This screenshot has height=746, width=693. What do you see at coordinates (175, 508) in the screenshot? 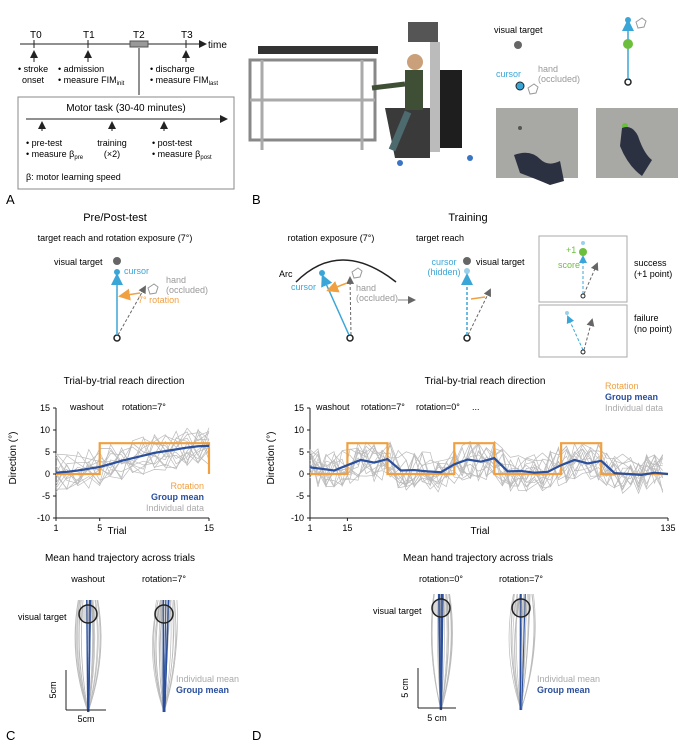
I see `chart0-legend-individual: Individual data` at bounding box center [175, 508].